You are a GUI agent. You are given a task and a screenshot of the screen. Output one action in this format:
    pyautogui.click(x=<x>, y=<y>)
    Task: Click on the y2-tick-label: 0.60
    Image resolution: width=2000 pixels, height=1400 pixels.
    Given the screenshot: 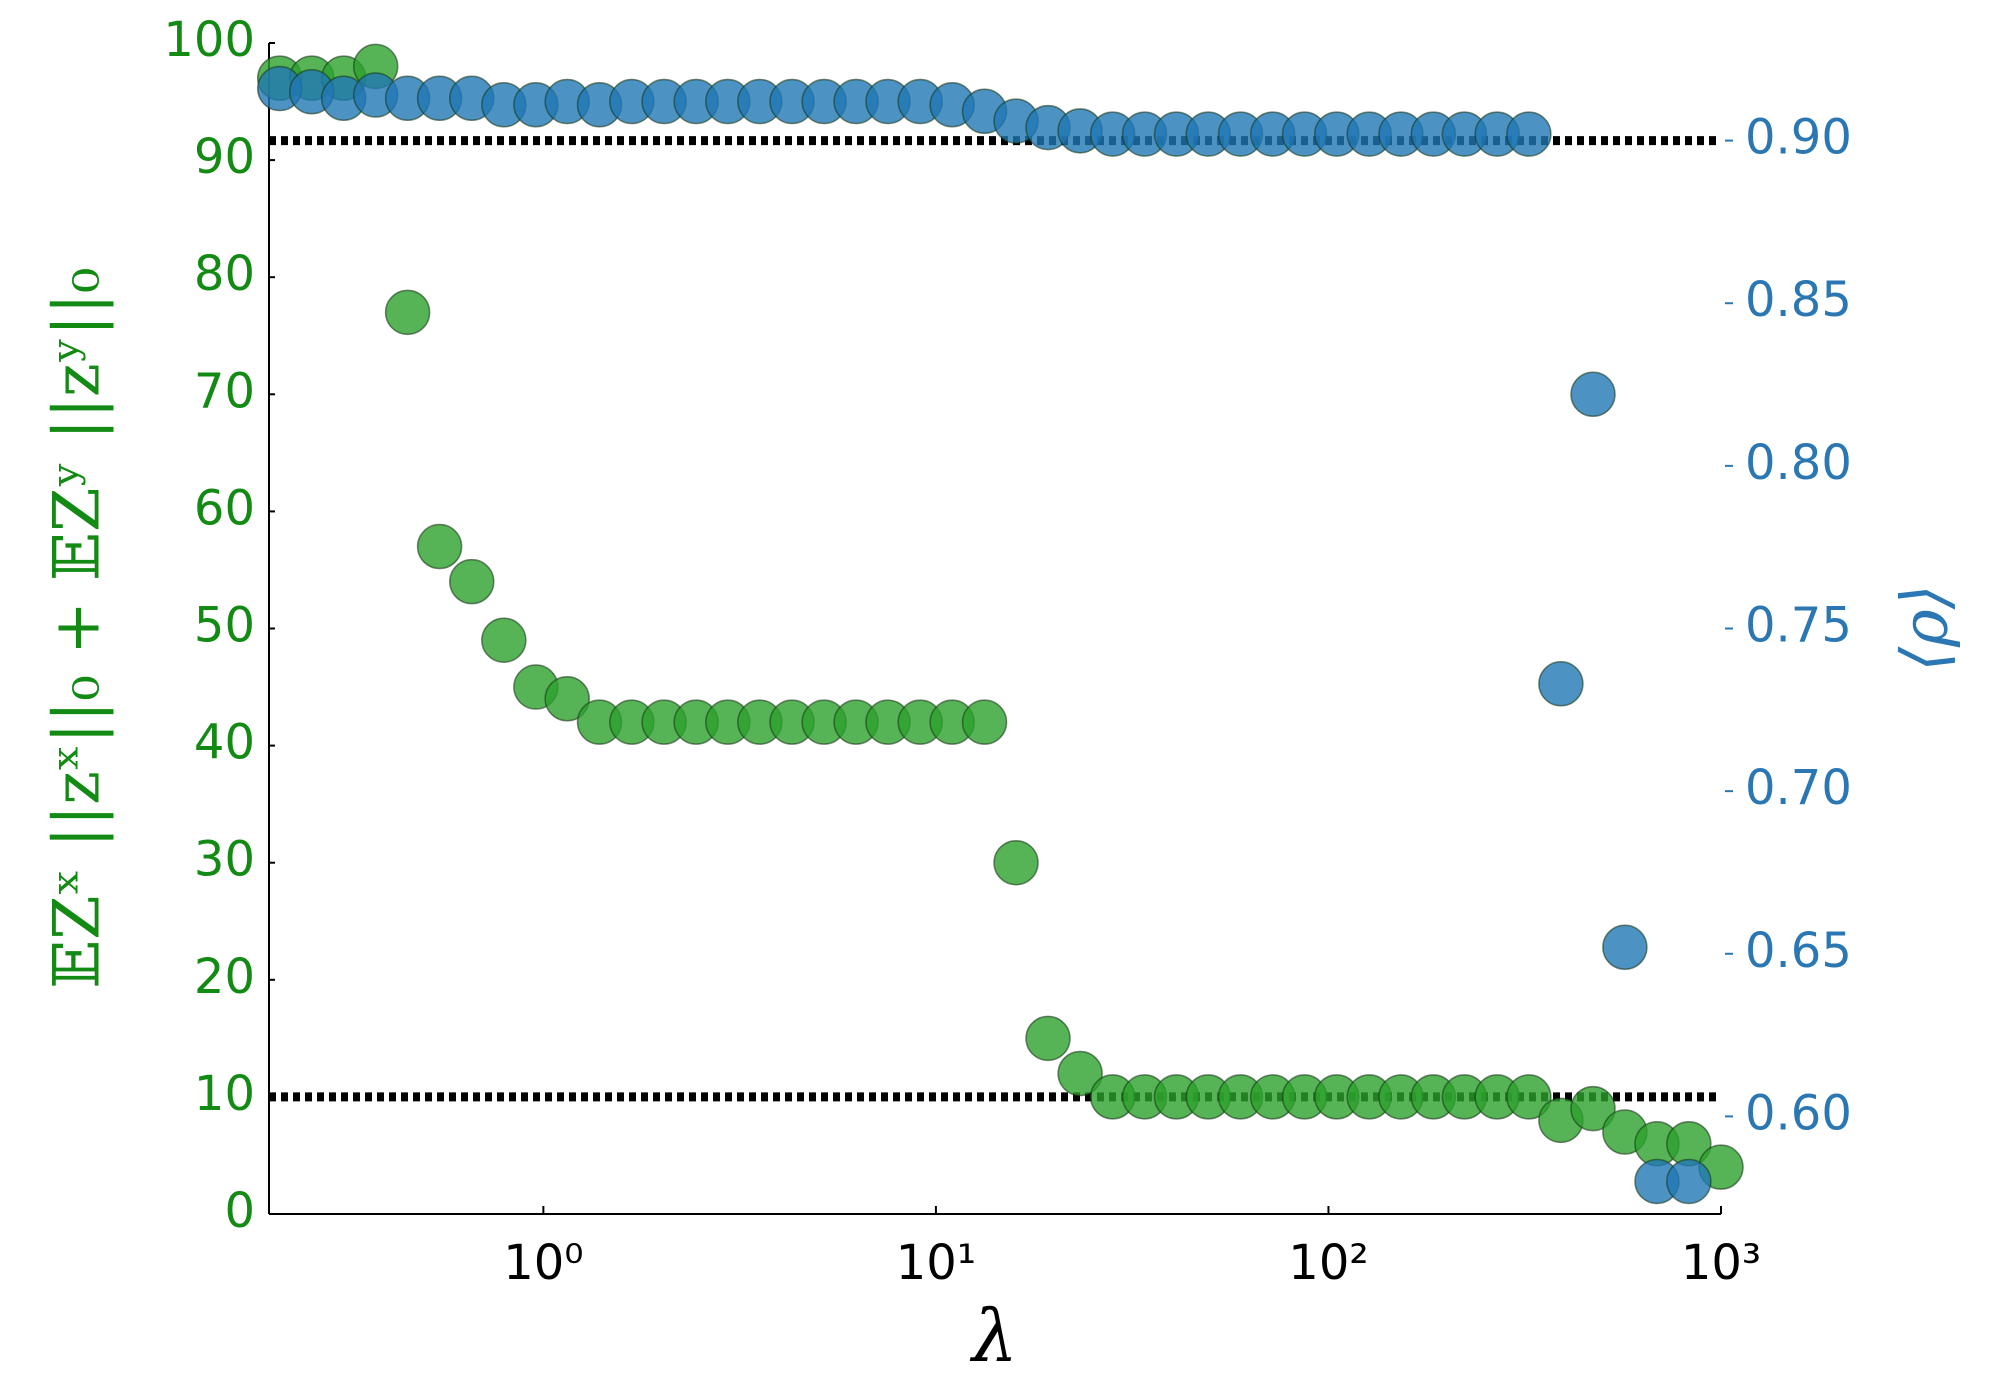 What is the action you would take?
    pyautogui.click(x=1798, y=1113)
    